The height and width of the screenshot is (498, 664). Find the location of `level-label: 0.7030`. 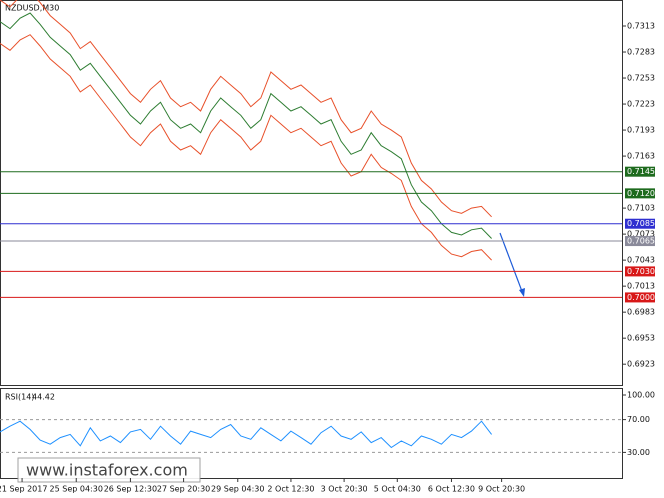

level-label: 0.7030 is located at coordinates (641, 271).